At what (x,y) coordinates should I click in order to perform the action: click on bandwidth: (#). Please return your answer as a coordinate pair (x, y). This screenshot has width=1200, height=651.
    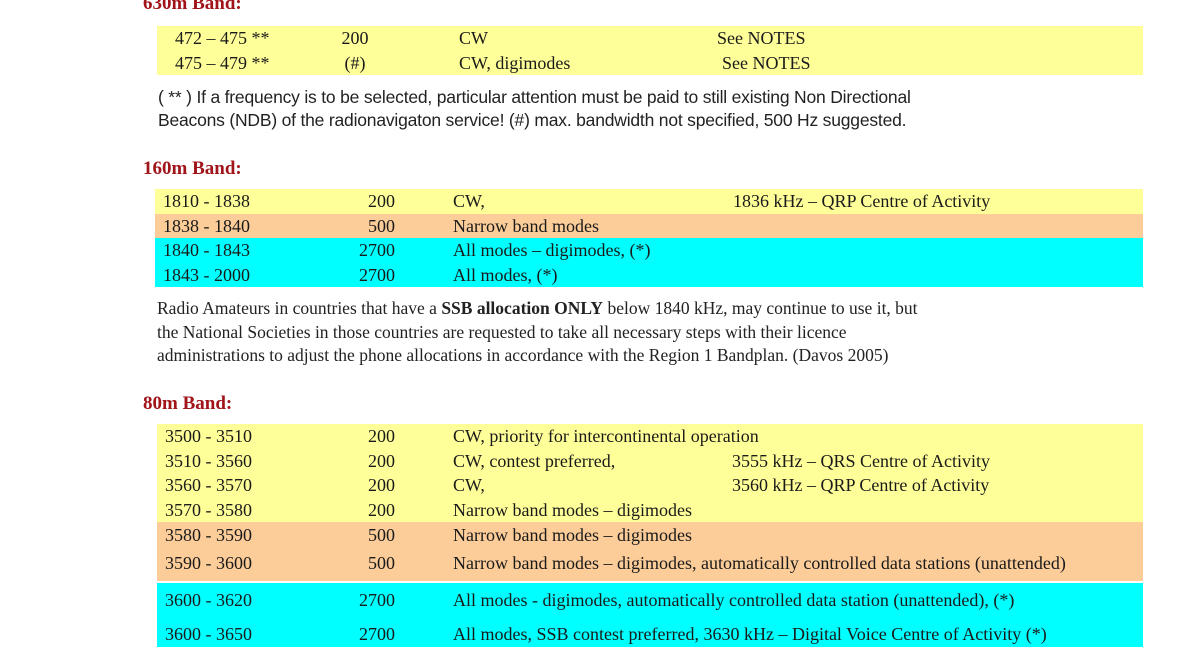
    Looking at the image, I should click on (355, 62).